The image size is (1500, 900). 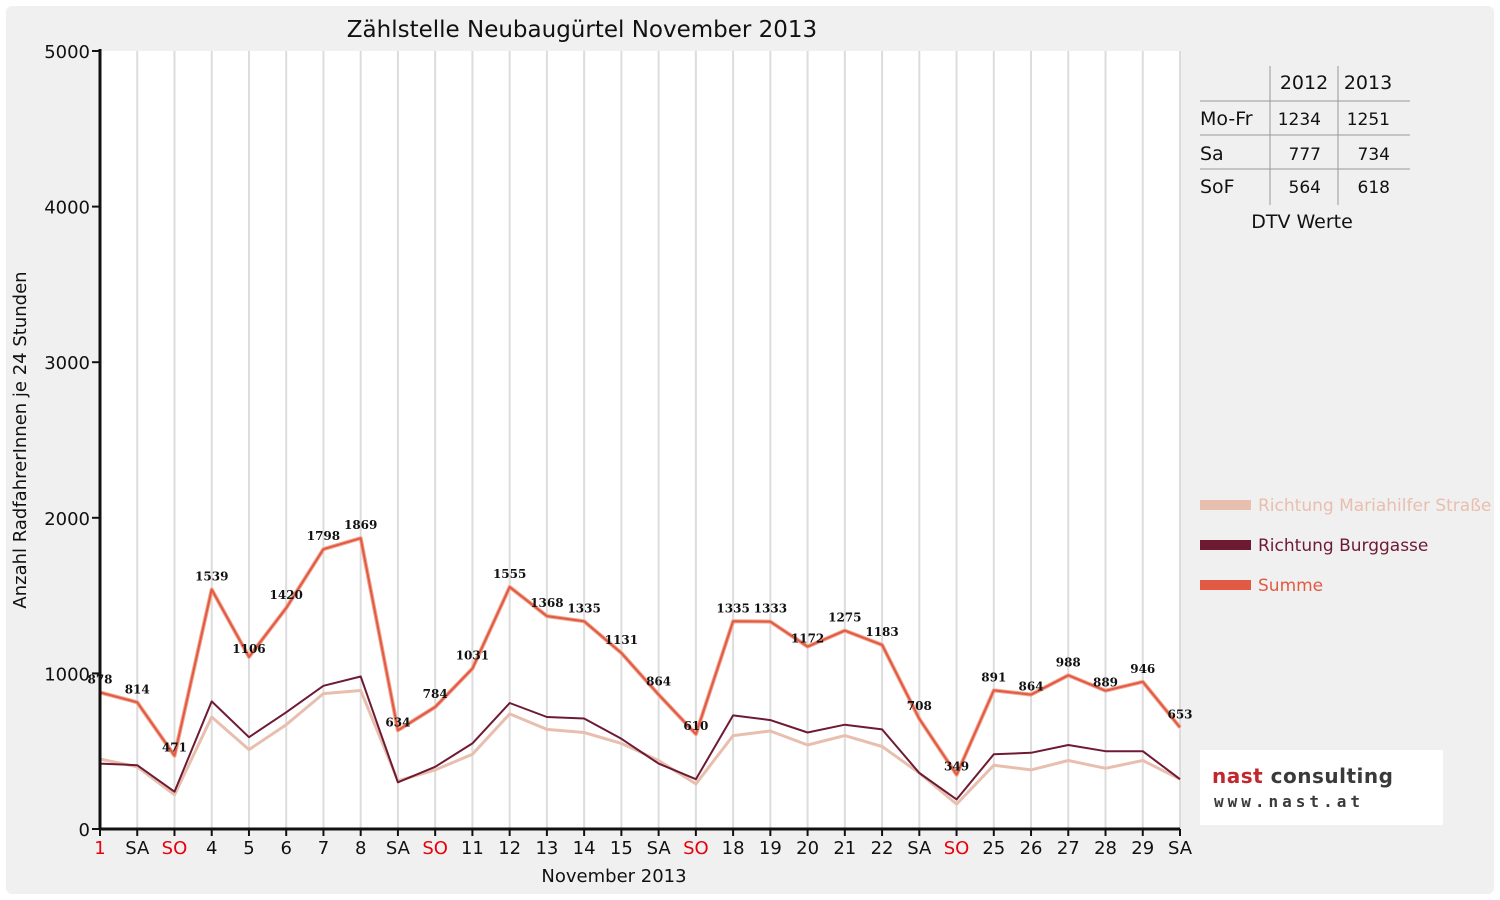 What do you see at coordinates (211, 577) in the screenshot?
I see `data-label: 1539` at bounding box center [211, 577].